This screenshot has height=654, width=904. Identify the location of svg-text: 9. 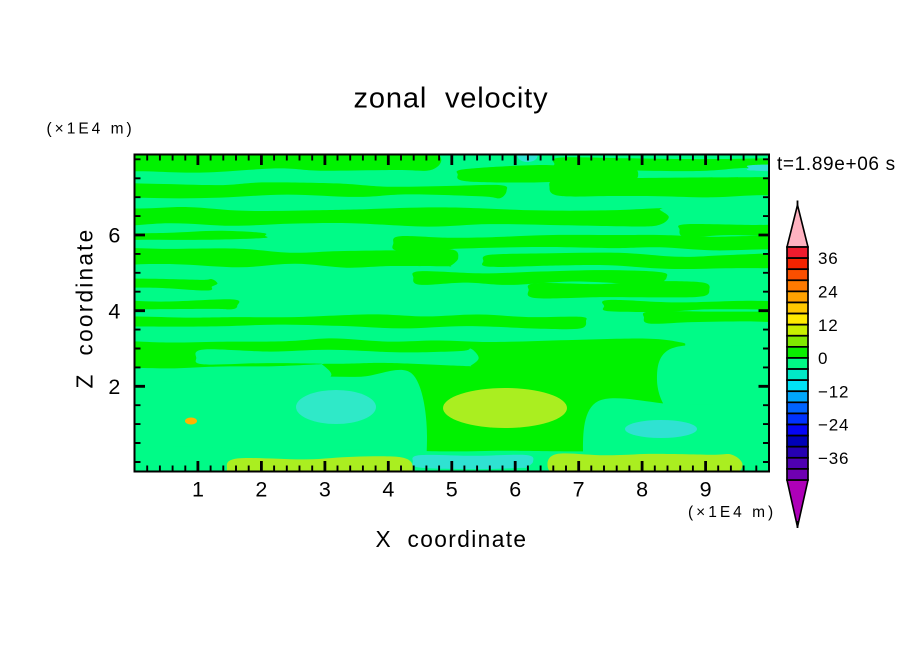
(706, 490).